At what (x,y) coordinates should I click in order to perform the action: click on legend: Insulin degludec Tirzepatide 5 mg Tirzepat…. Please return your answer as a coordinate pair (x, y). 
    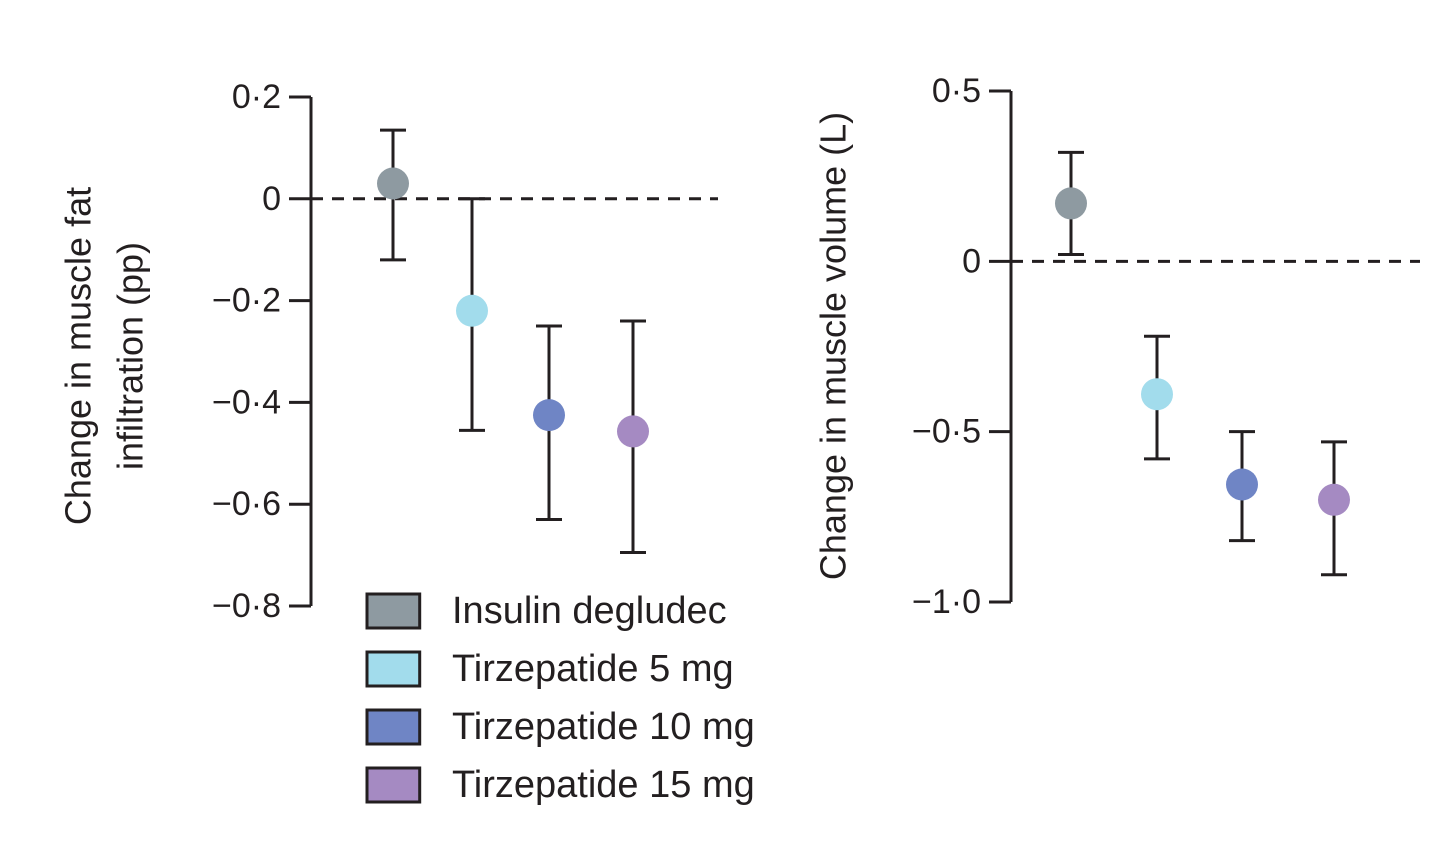
    Looking at the image, I should click on (560, 698).